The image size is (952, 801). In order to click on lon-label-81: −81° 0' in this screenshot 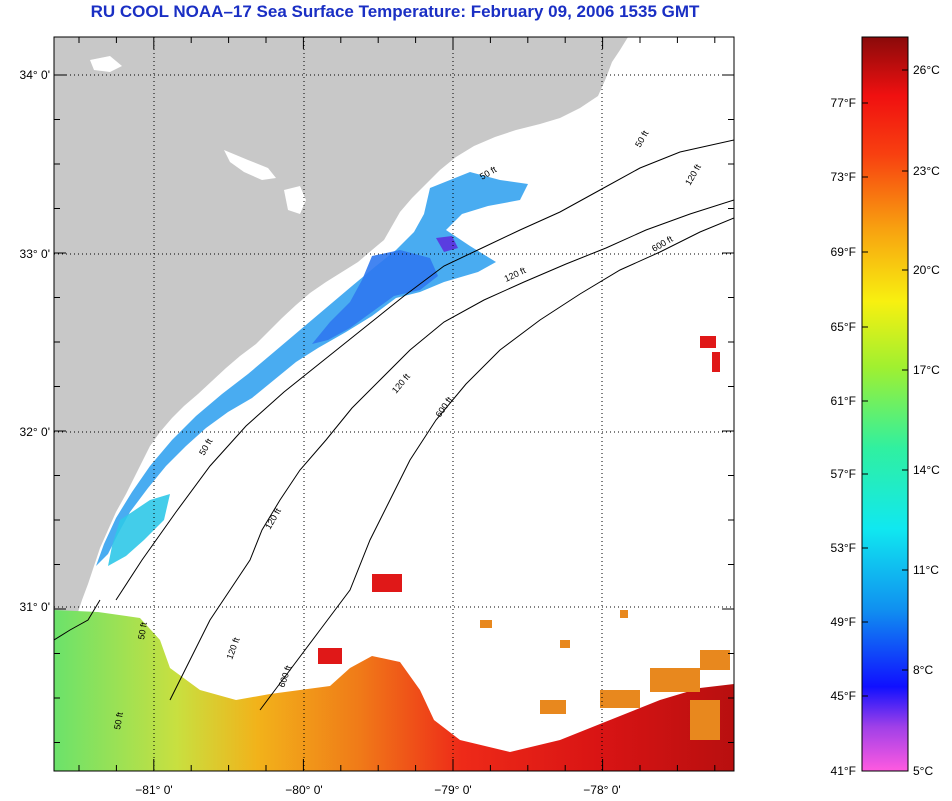, I will do `click(153, 790)`.